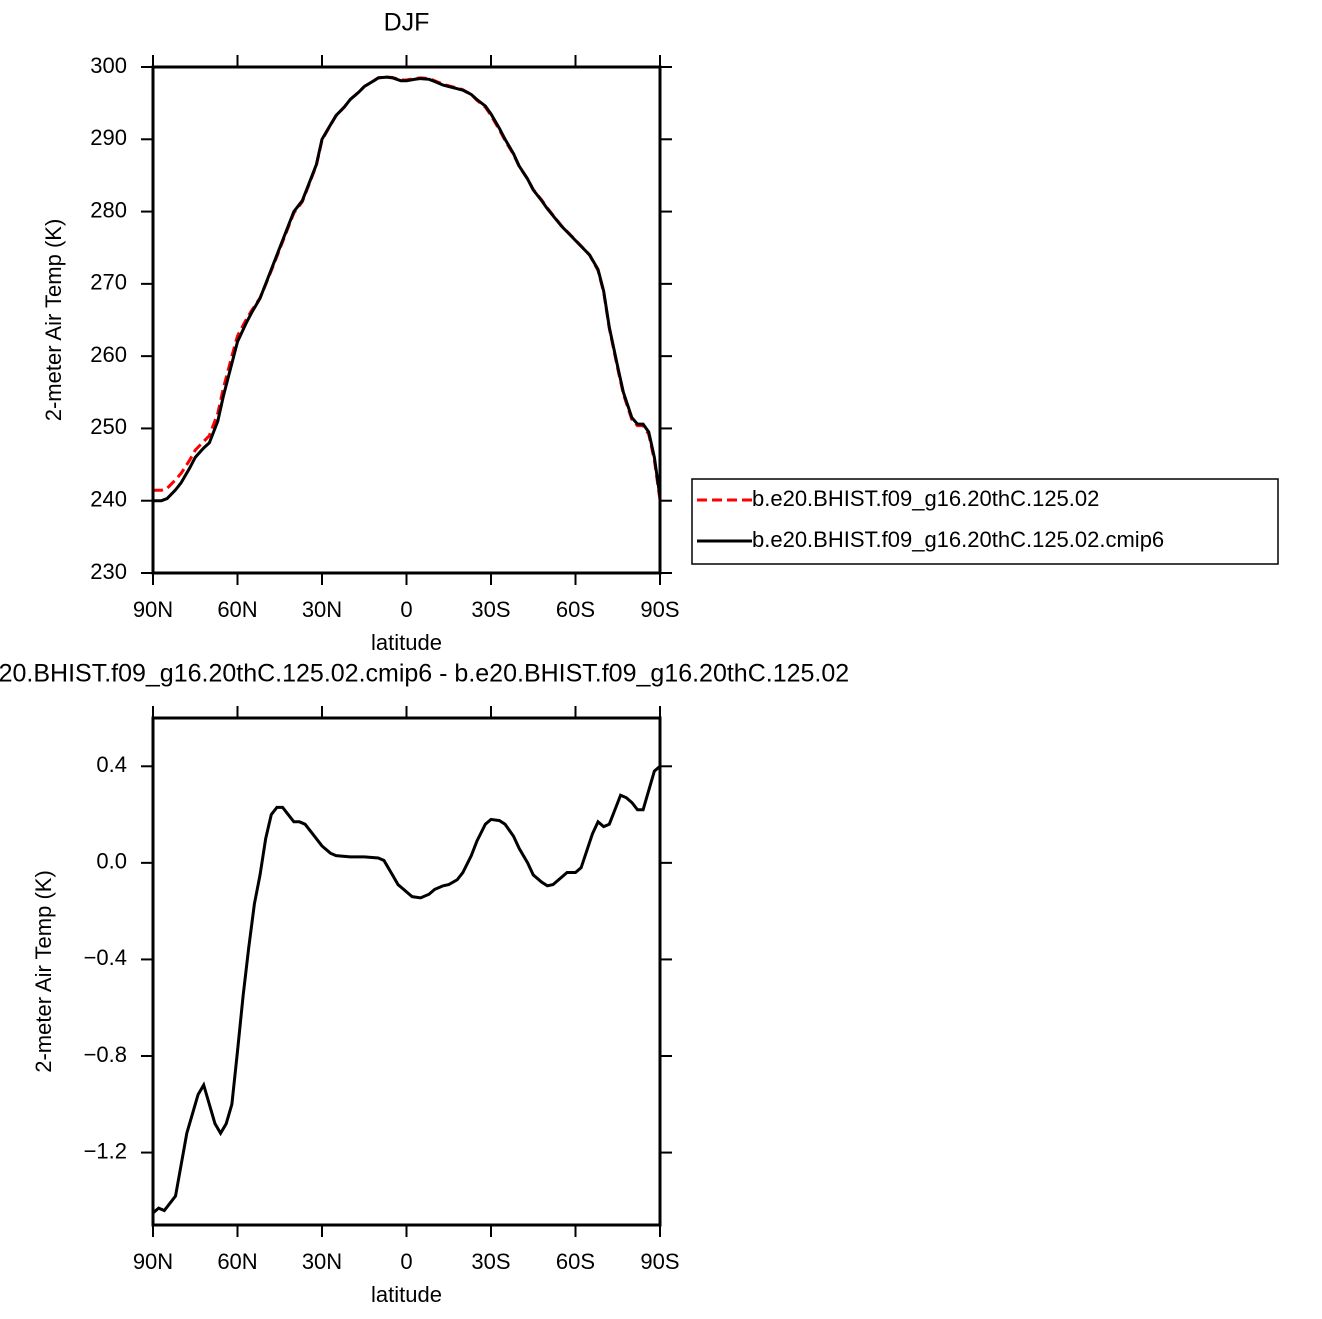  What do you see at coordinates (108, 571) in the screenshot?
I see `y-tick-label: 230` at bounding box center [108, 571].